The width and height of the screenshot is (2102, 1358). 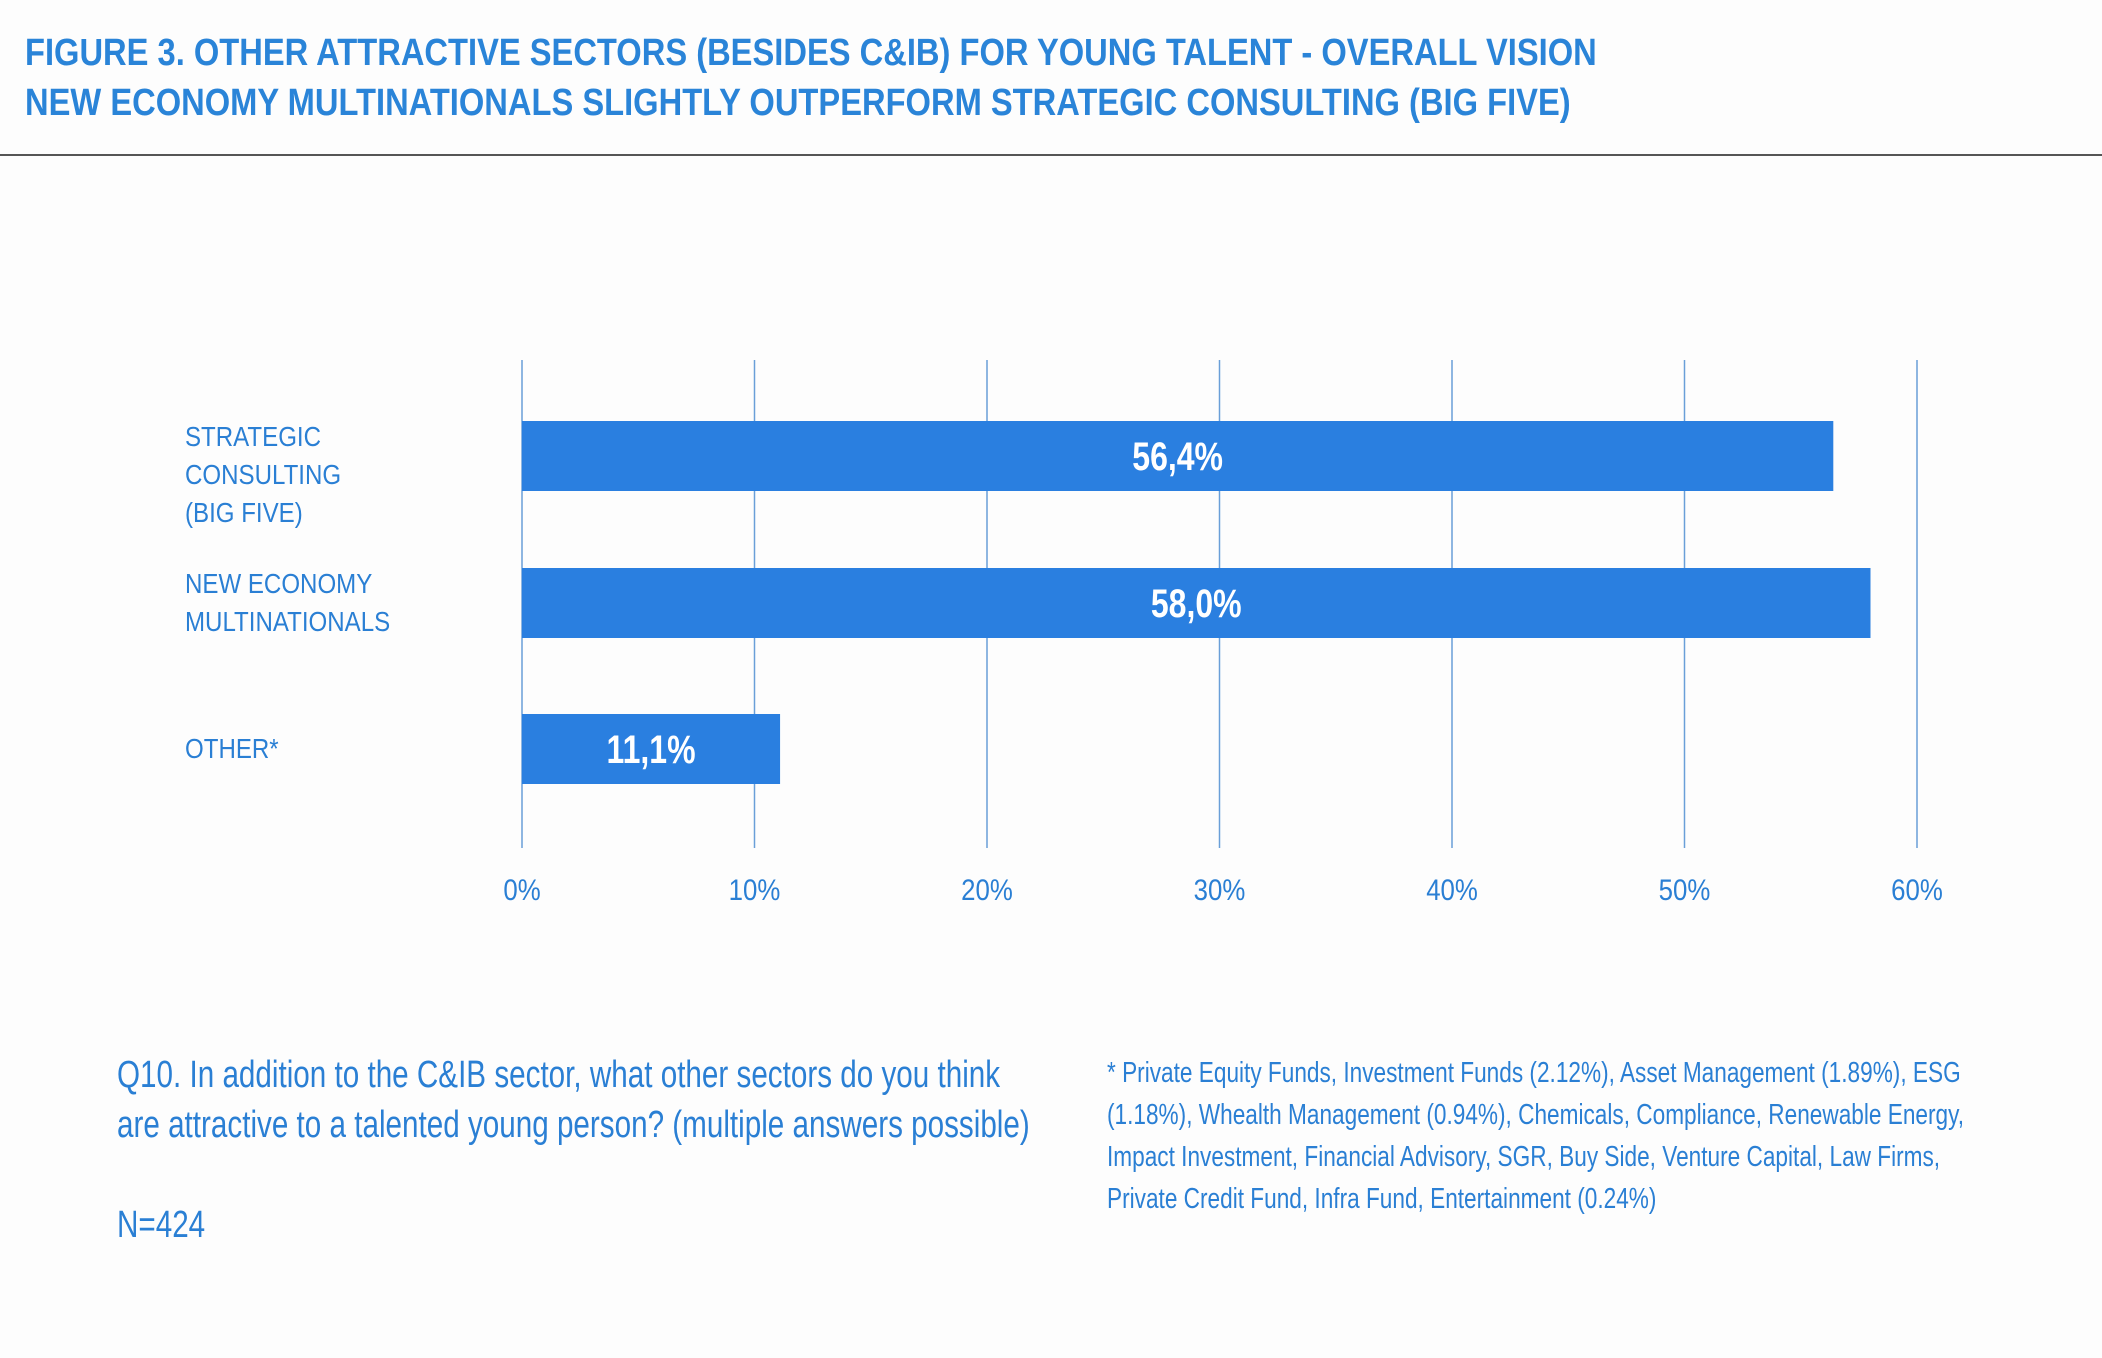 What do you see at coordinates (279, 583) in the screenshot?
I see `category-label-1-line-0: NEW ECONOMY` at bounding box center [279, 583].